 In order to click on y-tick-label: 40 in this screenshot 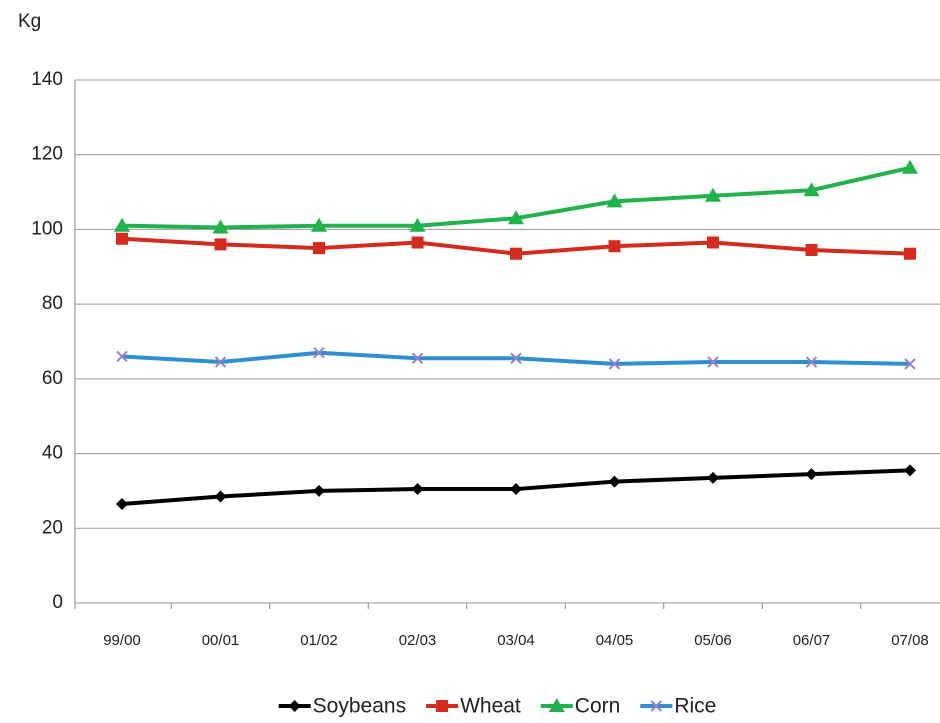, I will do `click(52, 453)`.